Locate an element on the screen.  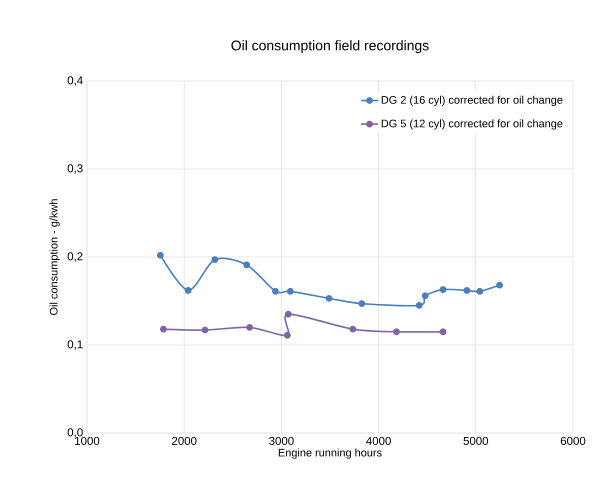
x-tick-label: 6000 is located at coordinates (573, 440).